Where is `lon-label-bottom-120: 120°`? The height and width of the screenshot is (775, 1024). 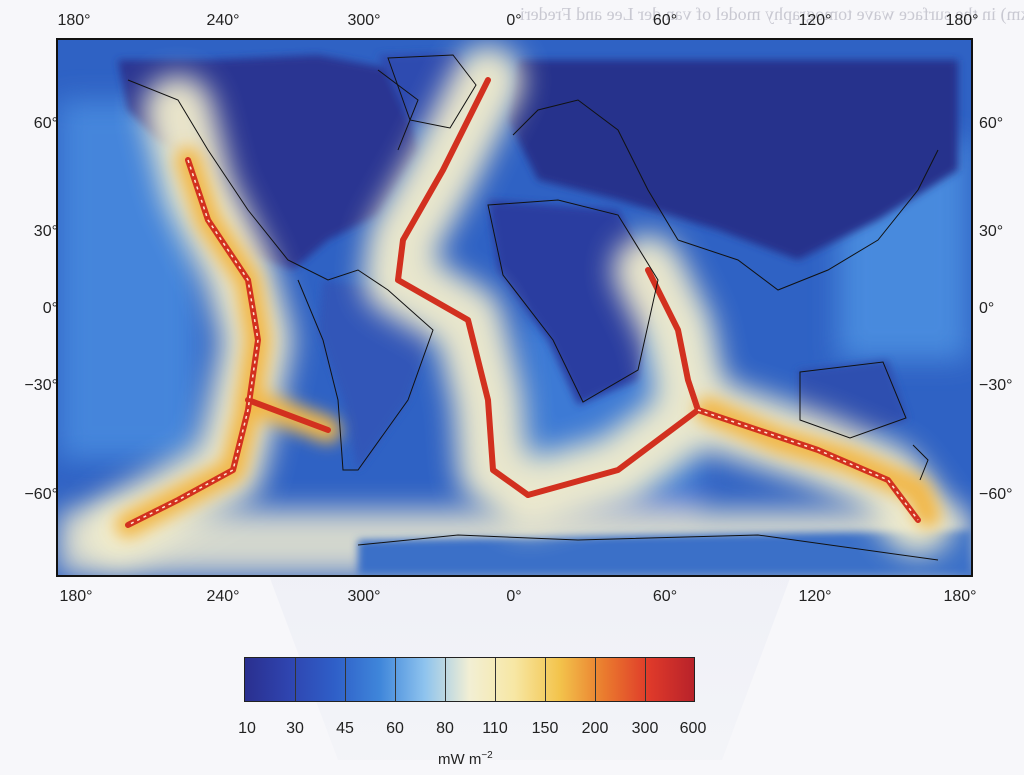 lon-label-bottom-120: 120° is located at coordinates (815, 596).